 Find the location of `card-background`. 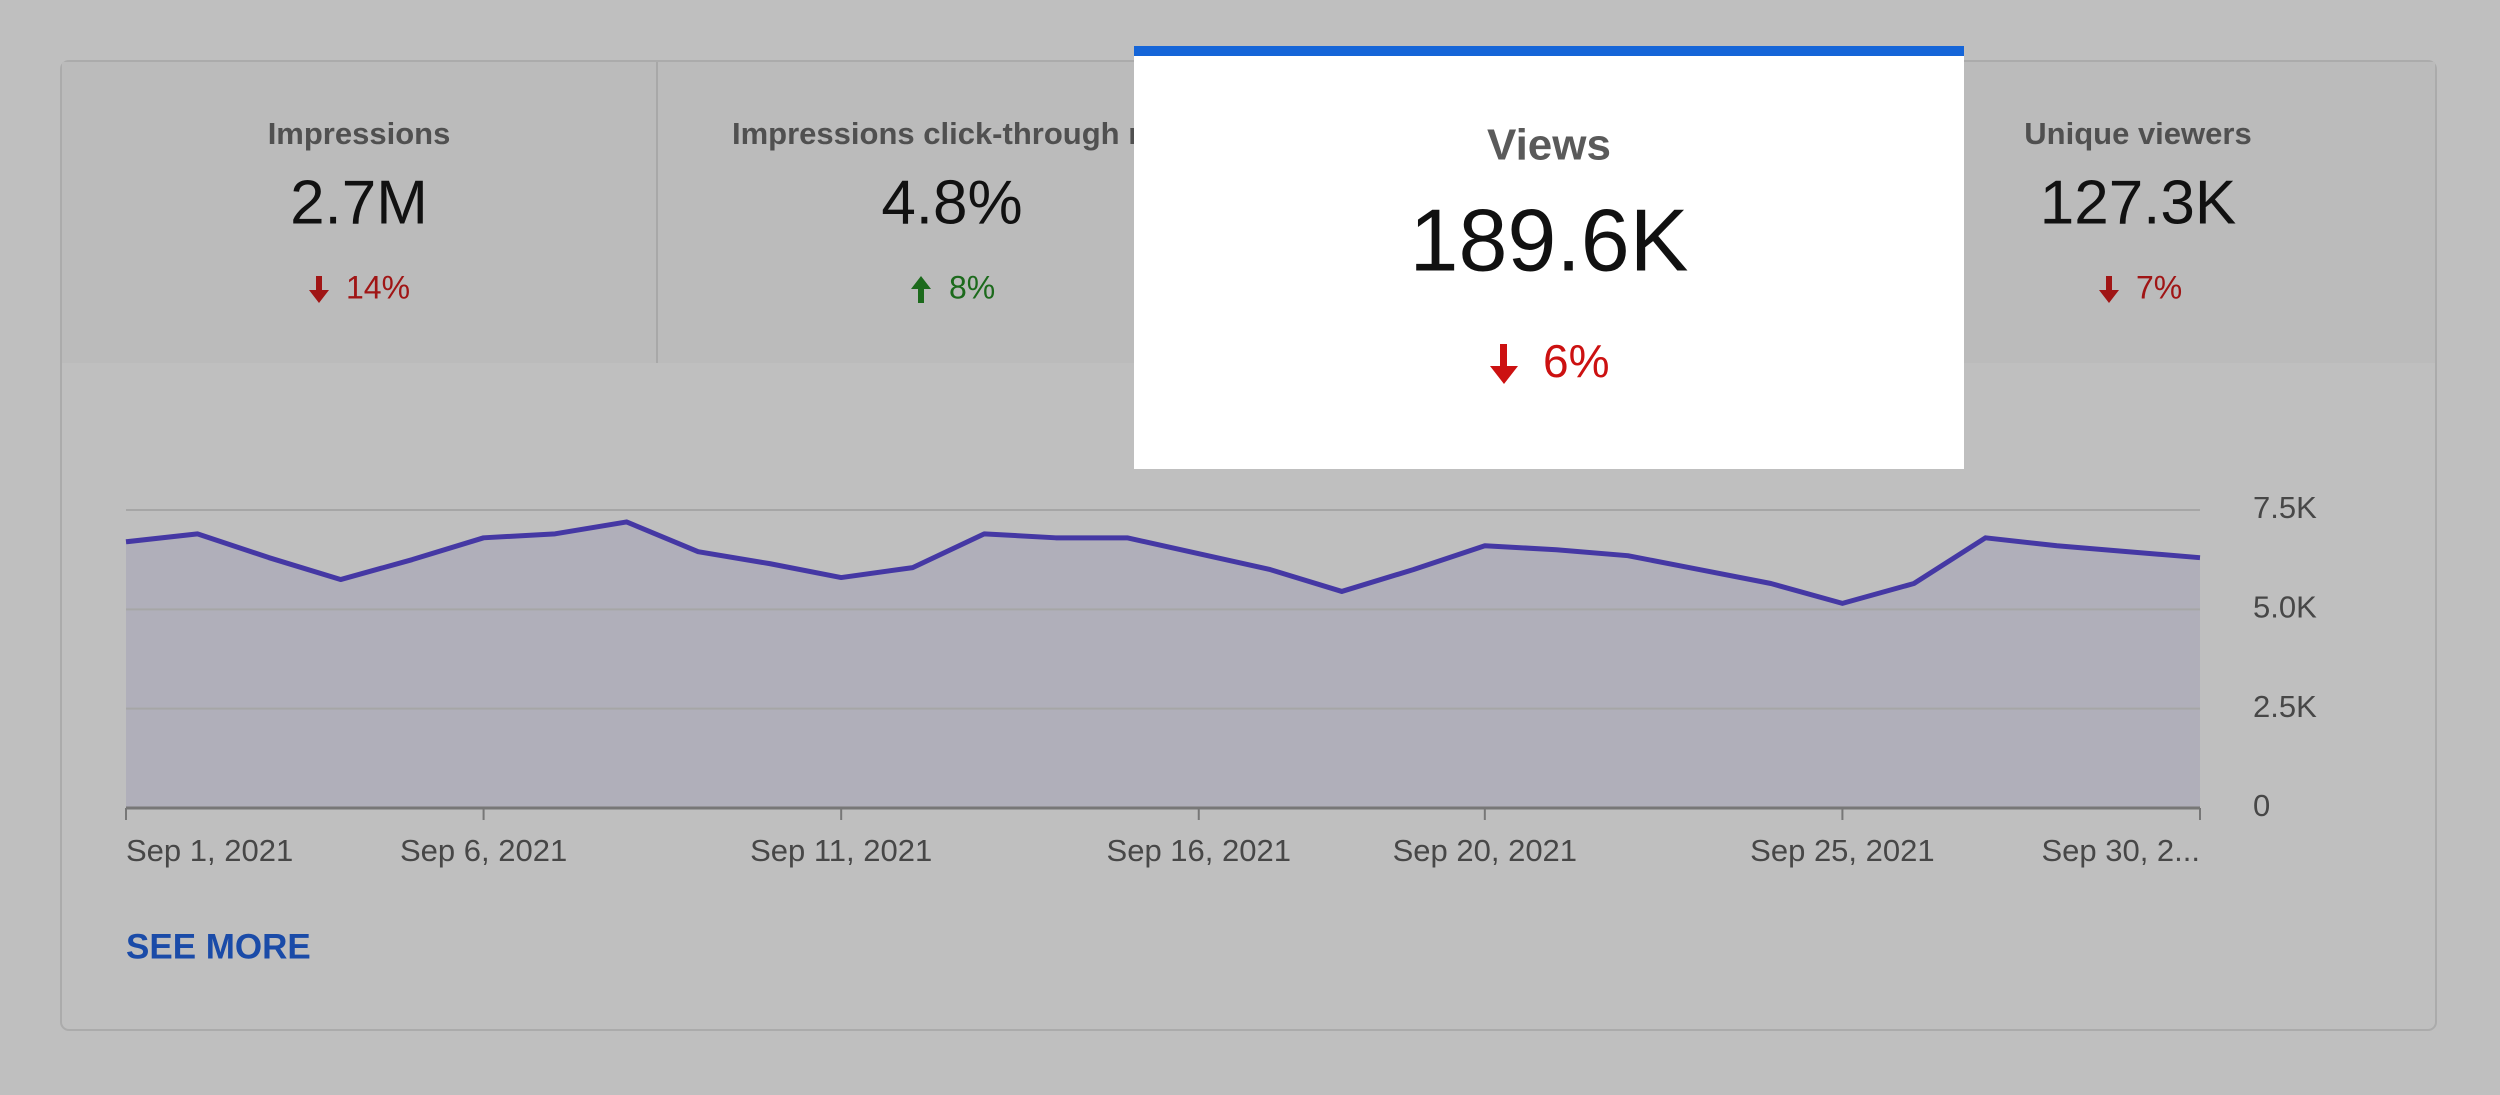

card-background is located at coordinates (1549, 257).